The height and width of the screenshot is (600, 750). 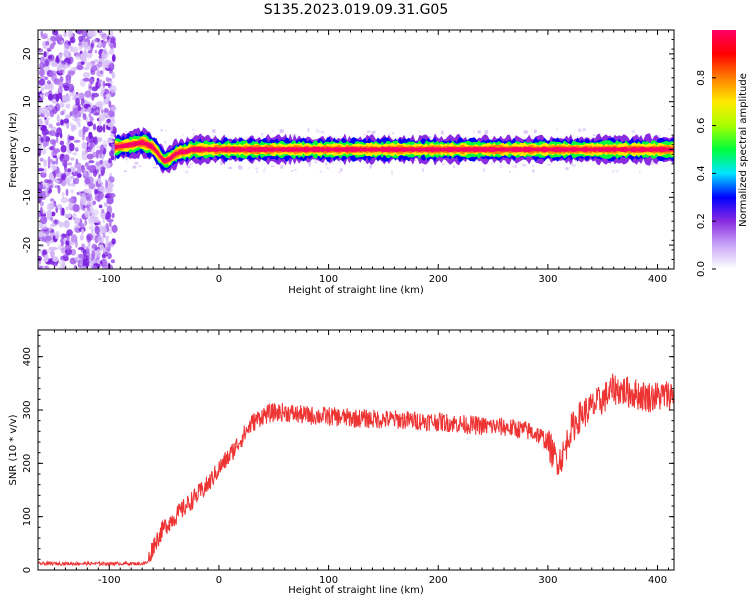 What do you see at coordinates (394, 152) in the screenshot?
I see `heatmap-ridge-band` at bounding box center [394, 152].